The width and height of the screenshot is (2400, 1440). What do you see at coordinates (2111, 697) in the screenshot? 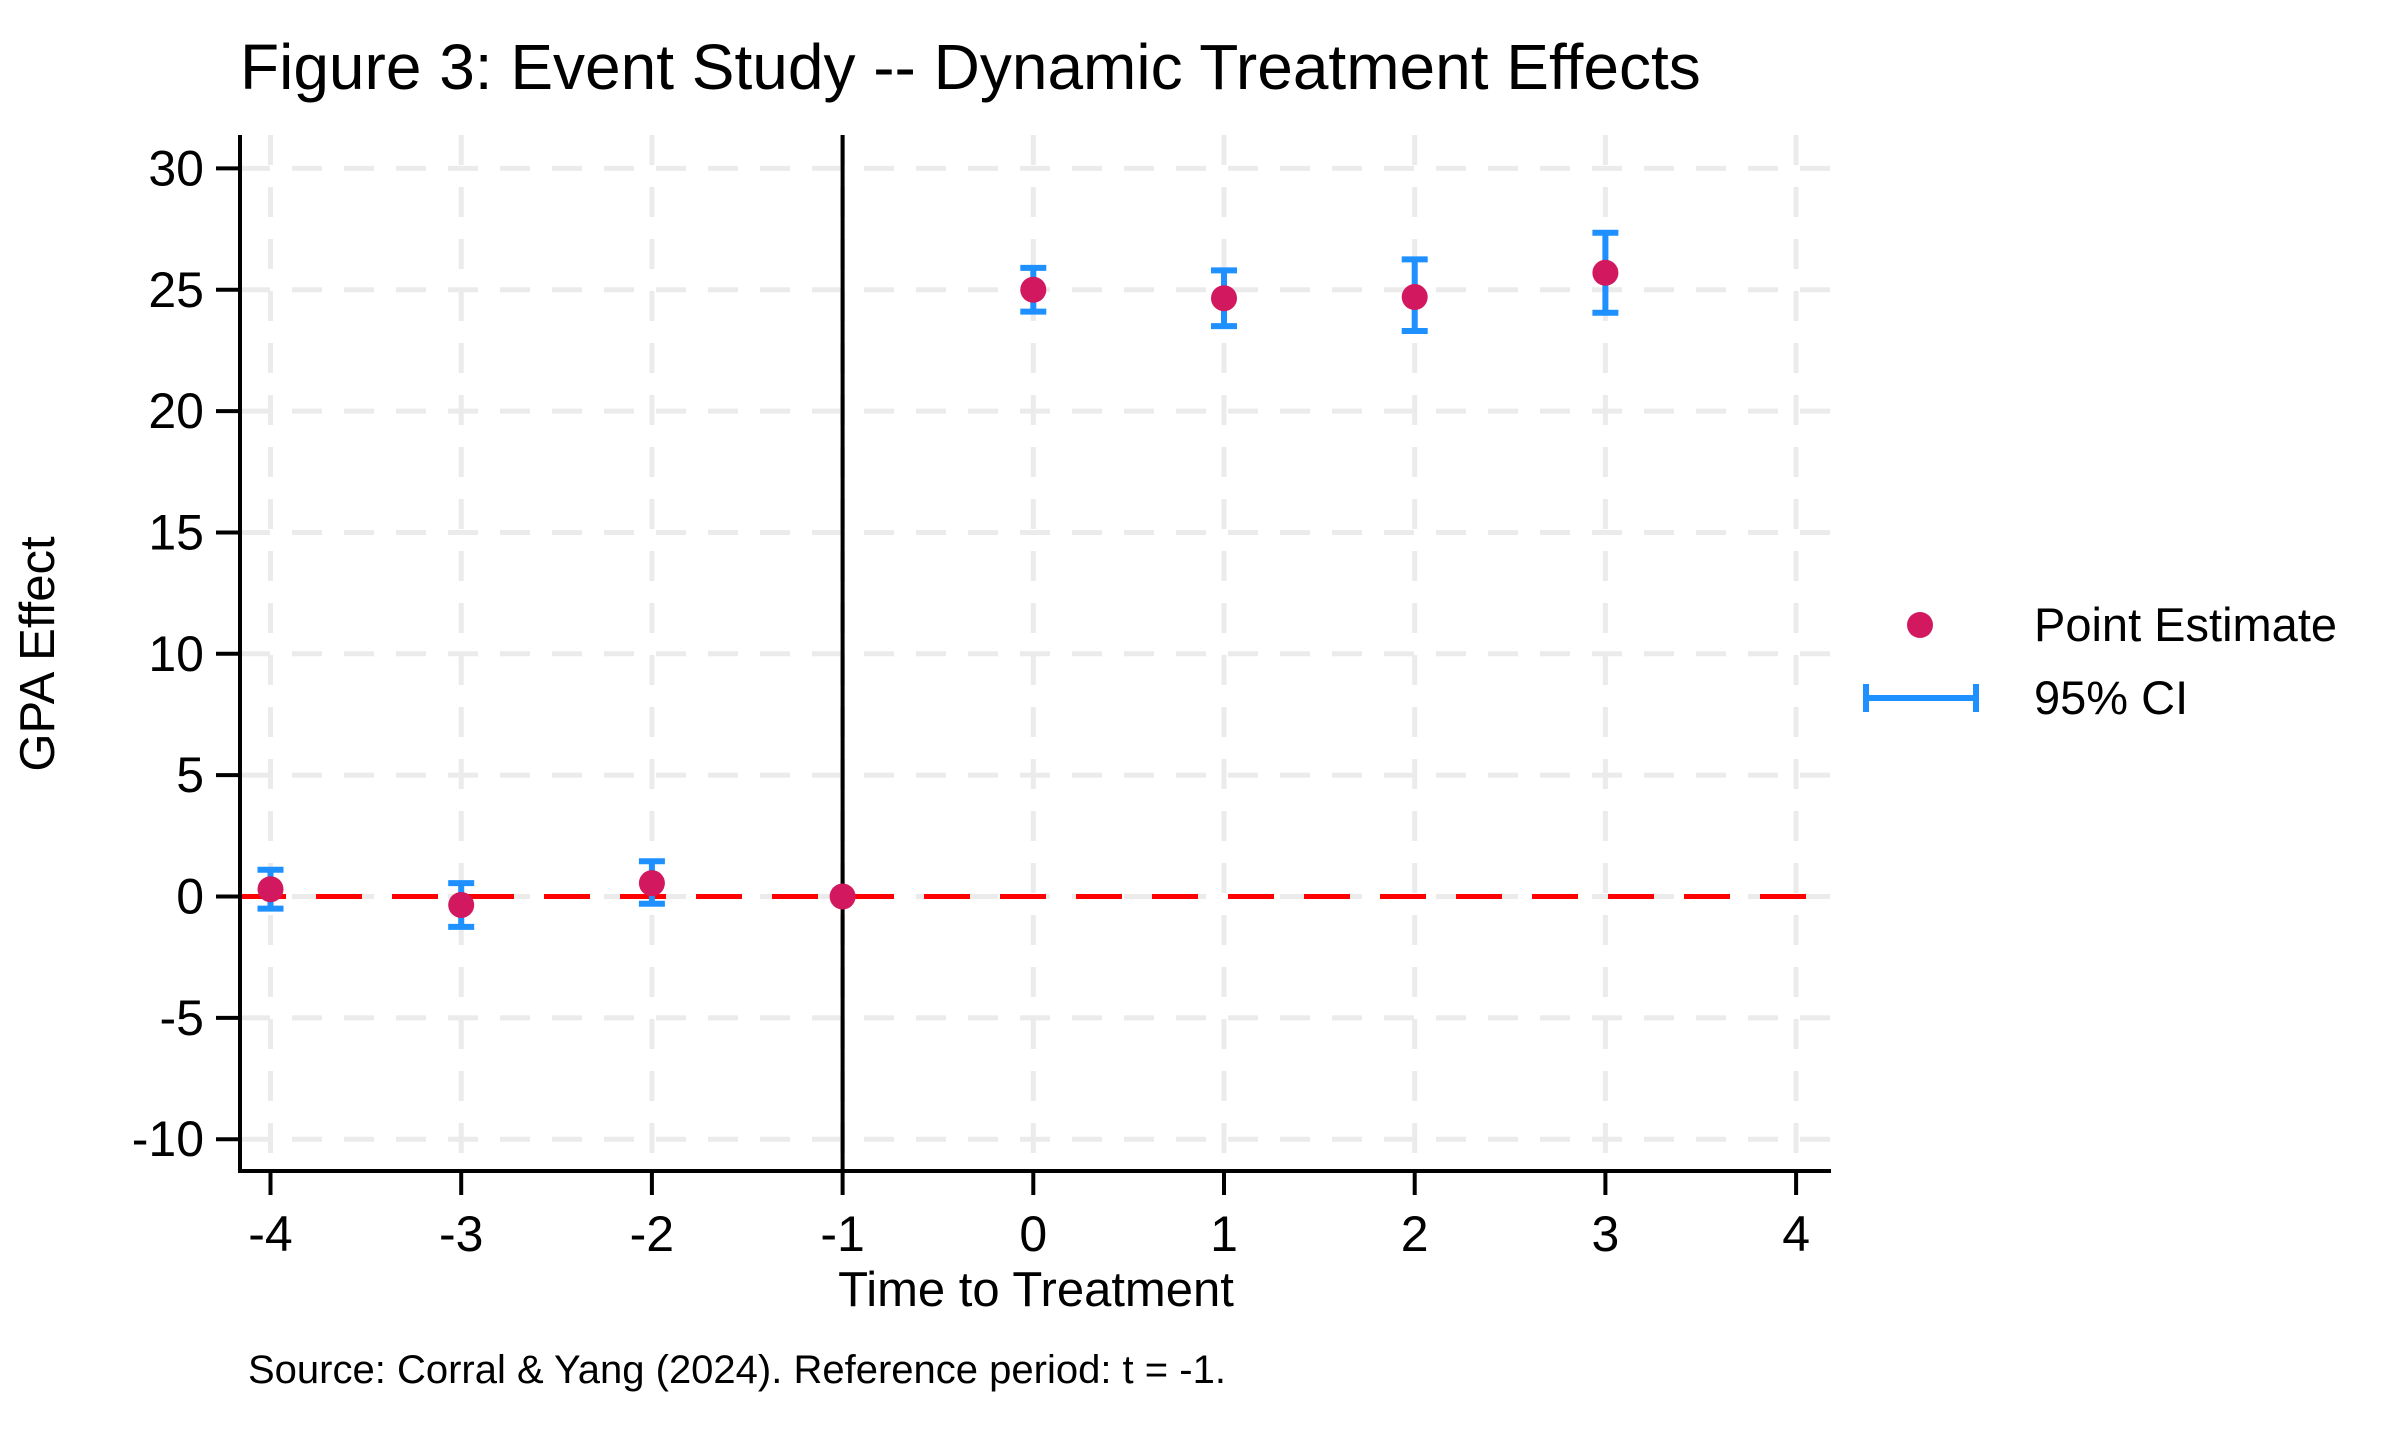
I see `legend-label-ci: 95% CI` at bounding box center [2111, 697].